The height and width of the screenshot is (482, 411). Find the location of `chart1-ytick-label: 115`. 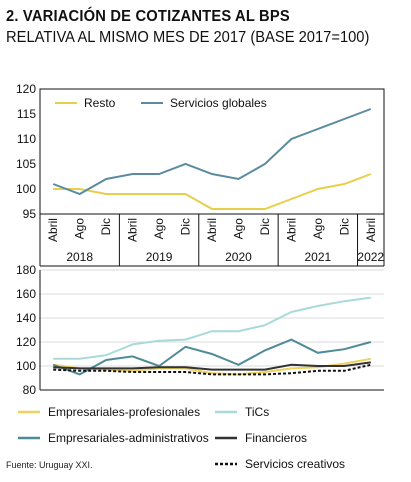

chart1-ytick-label: 115 is located at coordinates (26, 114).